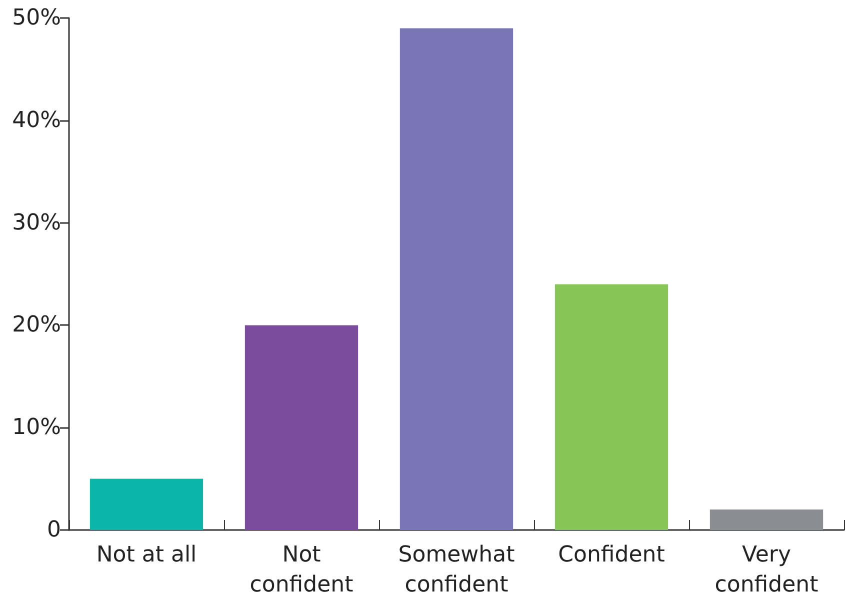 This screenshot has height=604, width=846. Describe the element at coordinates (36, 427) in the screenshot. I see `y-tick-label: 10%` at that location.